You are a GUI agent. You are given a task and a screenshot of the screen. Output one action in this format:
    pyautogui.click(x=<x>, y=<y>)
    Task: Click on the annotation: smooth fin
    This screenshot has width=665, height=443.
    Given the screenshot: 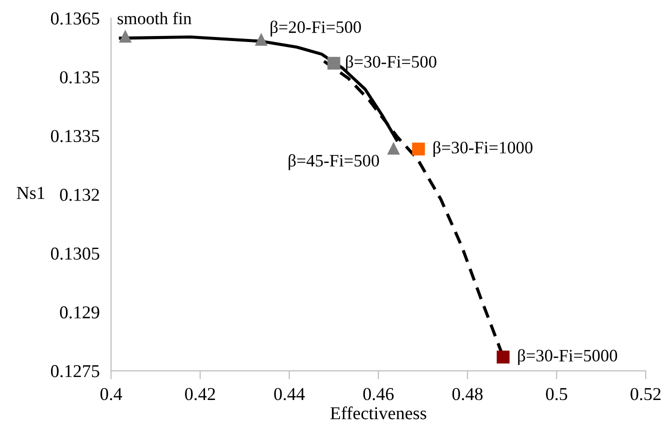 What is the action you would take?
    pyautogui.click(x=155, y=18)
    